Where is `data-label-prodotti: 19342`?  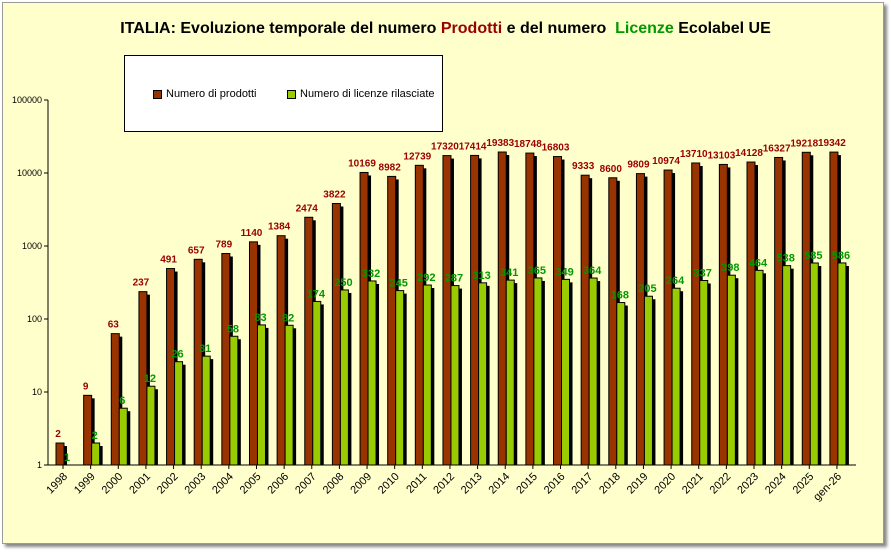 data-label-prodotti: 19342 is located at coordinates (832, 143).